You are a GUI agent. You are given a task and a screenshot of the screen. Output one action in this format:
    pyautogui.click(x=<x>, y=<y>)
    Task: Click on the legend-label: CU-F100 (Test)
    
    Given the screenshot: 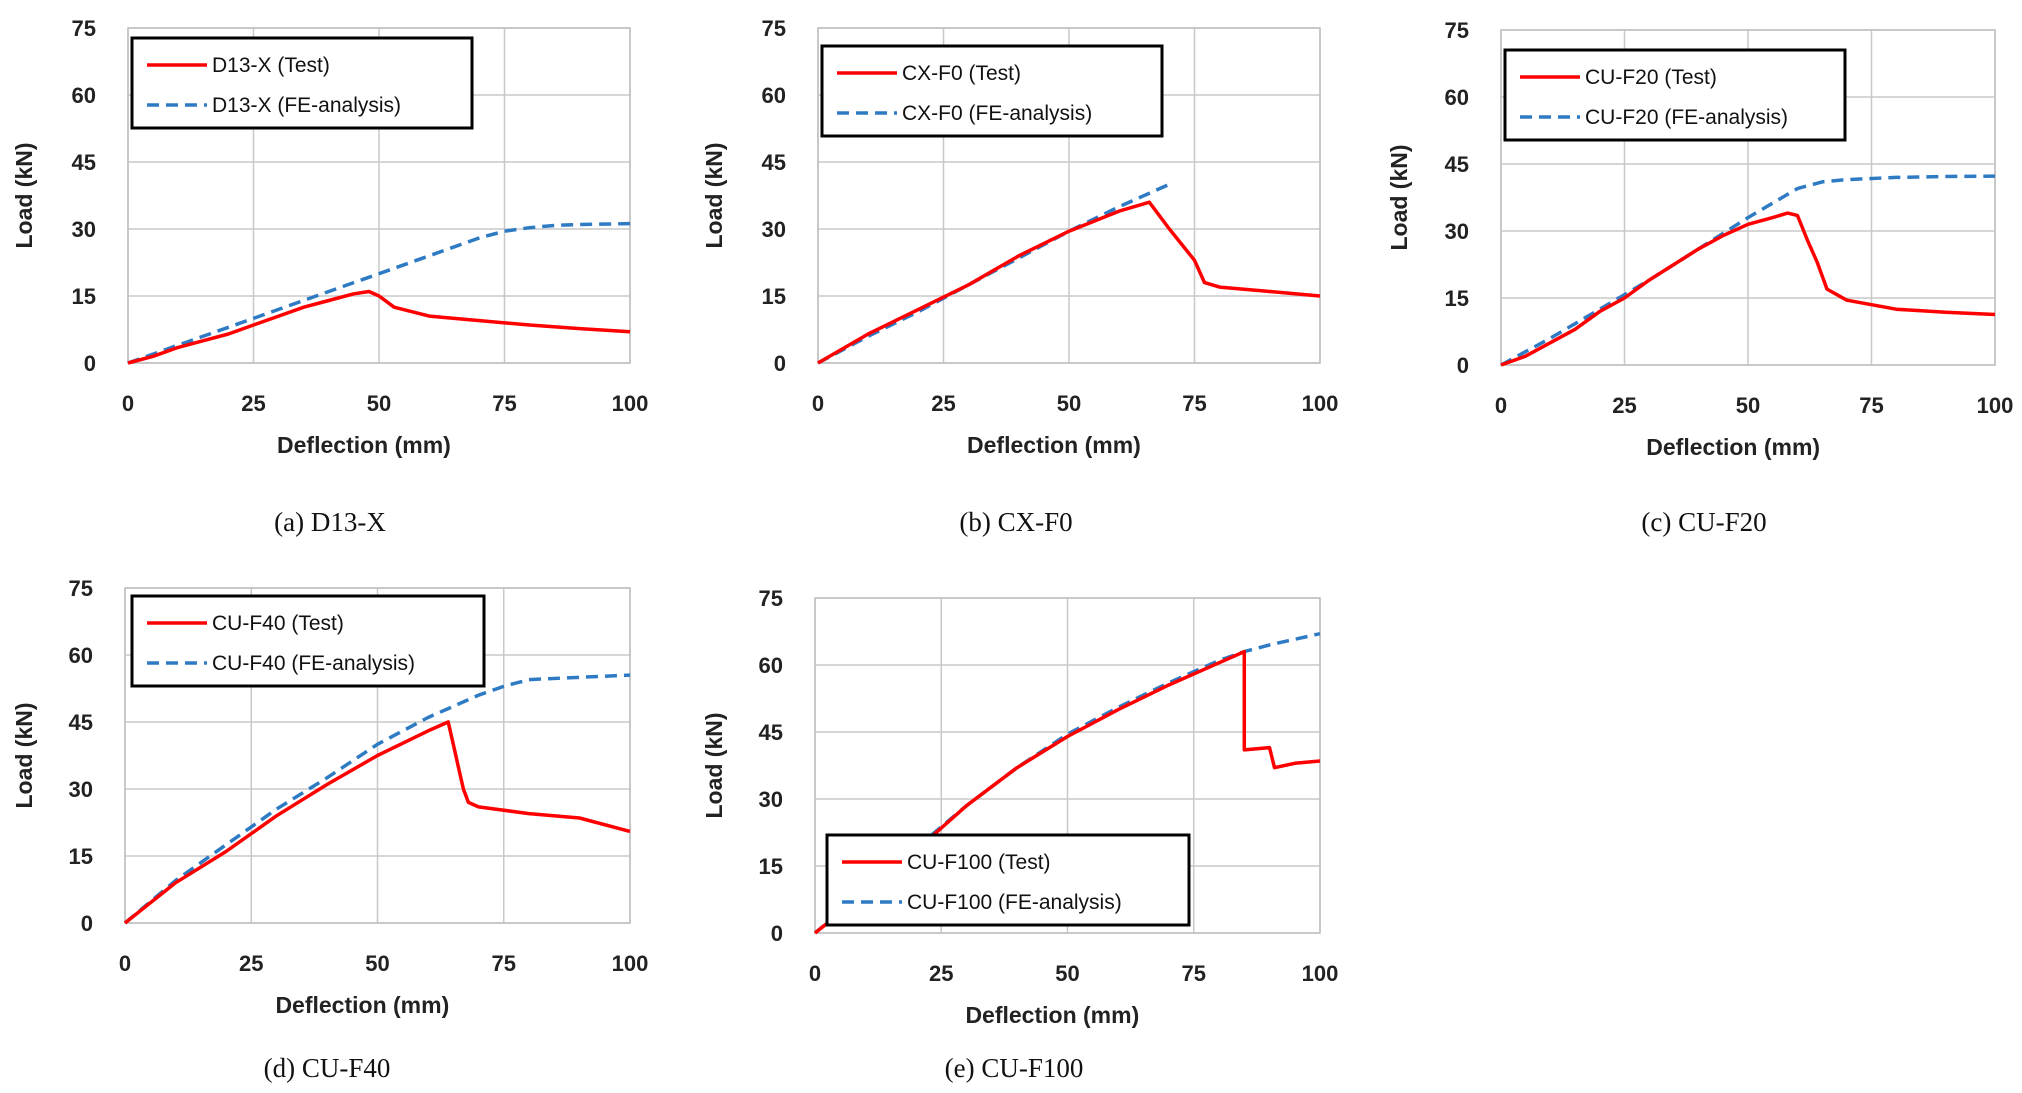 What is the action you would take?
    pyautogui.click(x=979, y=862)
    